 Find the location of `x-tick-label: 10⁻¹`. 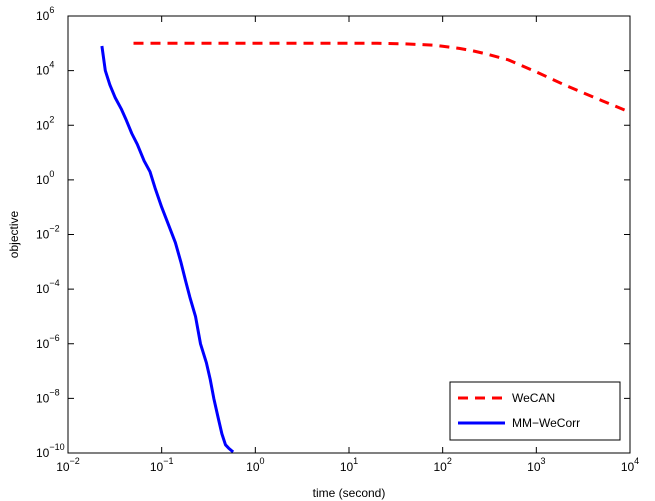

x-tick-label: 10⁻¹ is located at coordinates (162, 465).